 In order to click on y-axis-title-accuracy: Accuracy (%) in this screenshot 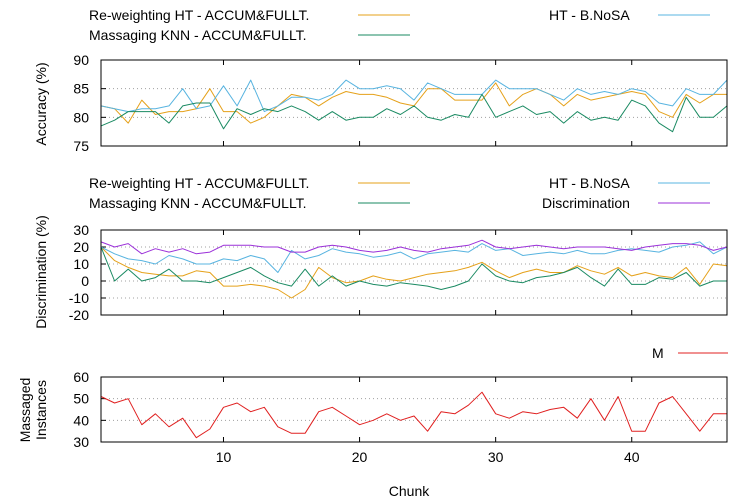, I will do `click(41, 103)`.